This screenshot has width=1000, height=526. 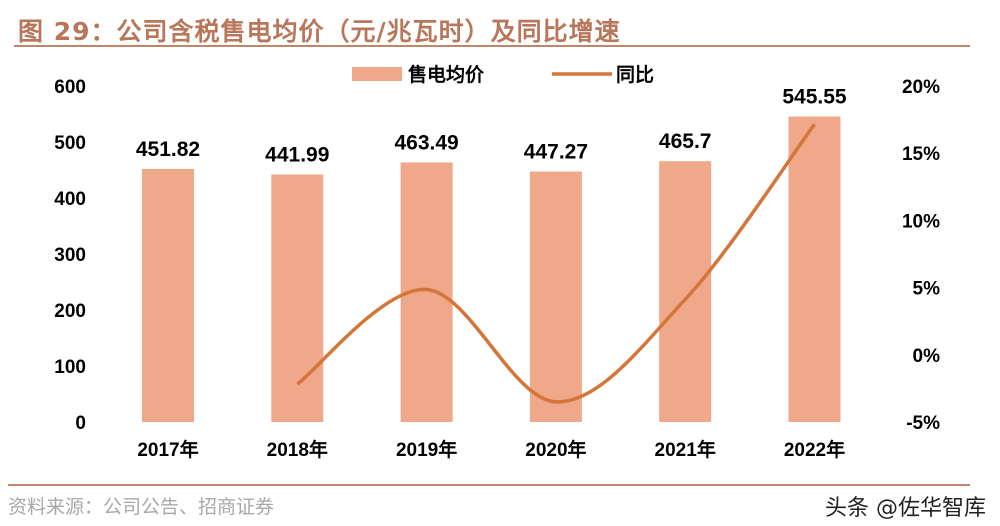 What do you see at coordinates (297, 154) in the screenshot?
I see `bar-data-label: 441.99` at bounding box center [297, 154].